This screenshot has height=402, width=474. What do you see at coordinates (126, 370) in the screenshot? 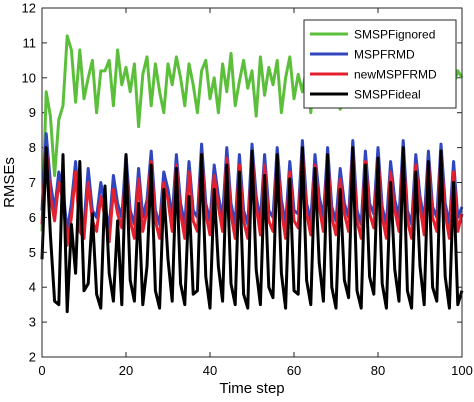
I see `x-tick-label: 20` at bounding box center [126, 370].